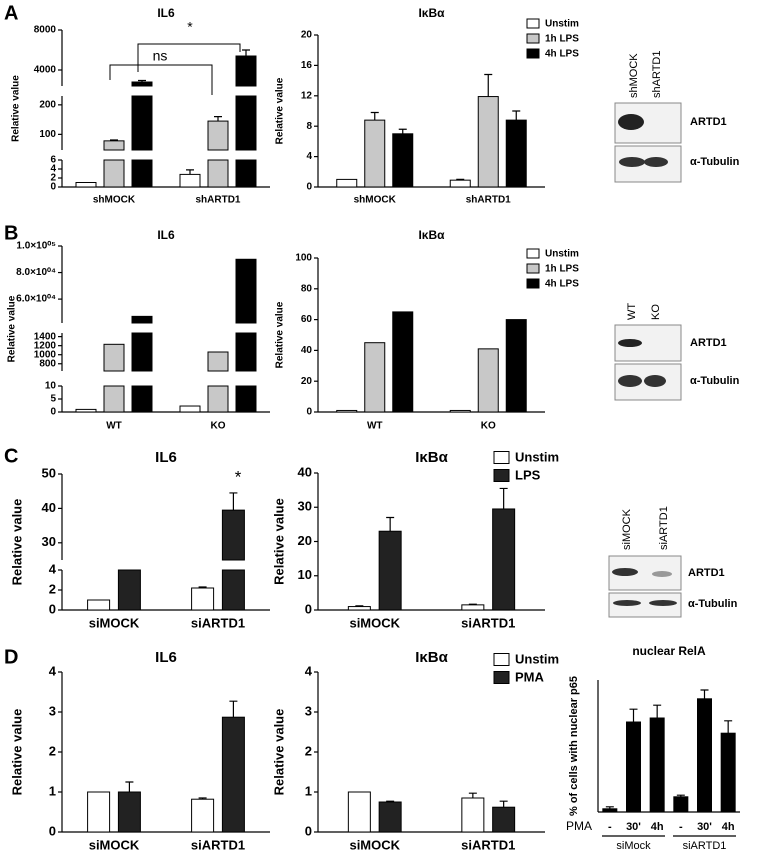 This screenshot has width=760, height=854. Describe the element at coordinates (47, 363) in the screenshot. I see `y-tick-label: 800` at that location.